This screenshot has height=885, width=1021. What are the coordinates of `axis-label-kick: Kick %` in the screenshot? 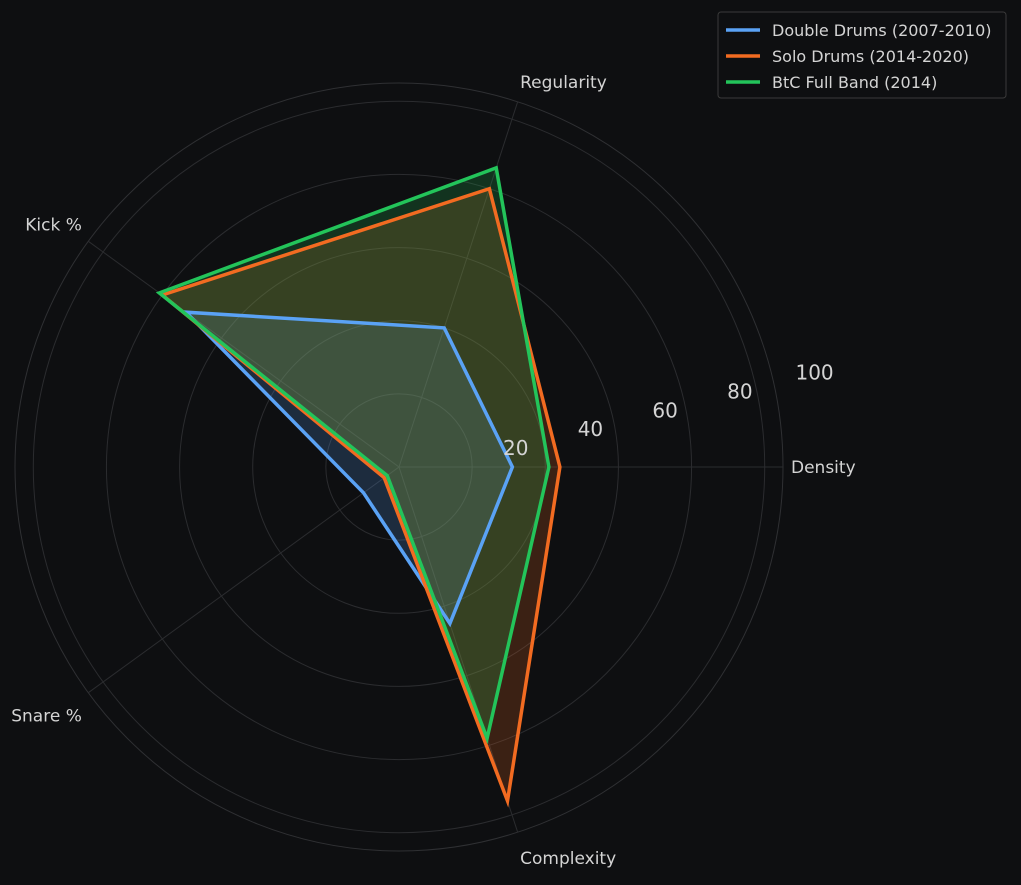 It's located at (53, 226).